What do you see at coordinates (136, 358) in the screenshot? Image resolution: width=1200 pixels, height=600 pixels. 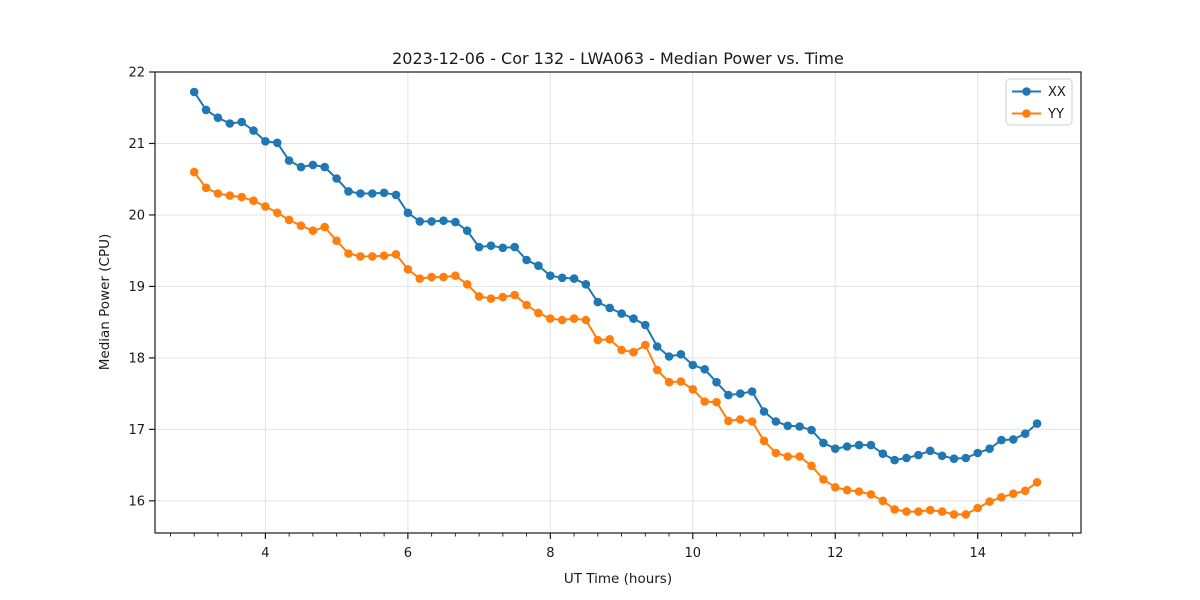 I see `y-tick-label: 18` at bounding box center [136, 358].